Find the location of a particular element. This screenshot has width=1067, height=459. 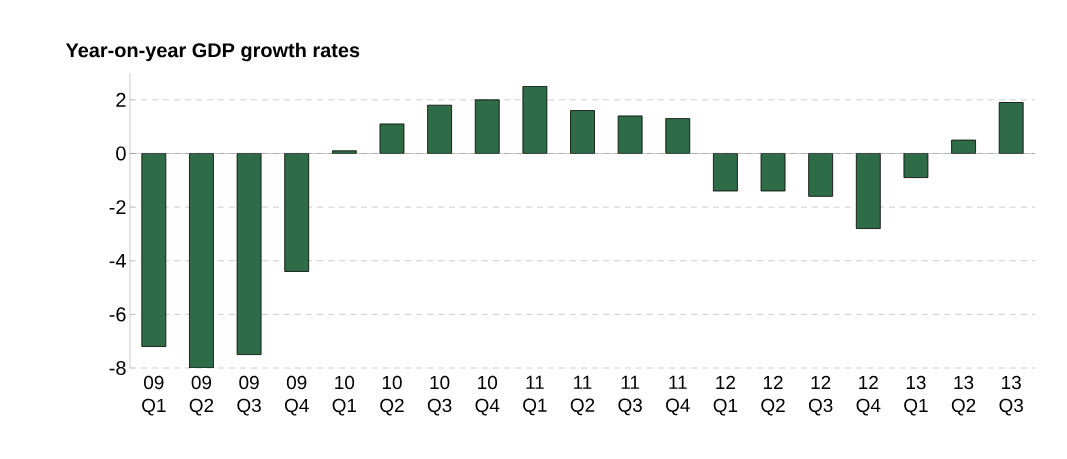

x-tick-label: 09 Q3 is located at coordinates (249, 395).